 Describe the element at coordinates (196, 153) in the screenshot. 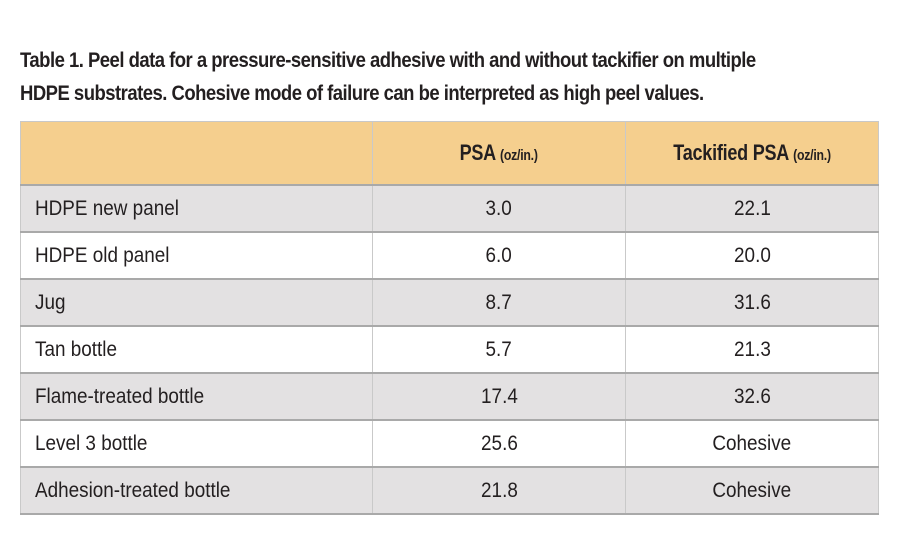

I see `header-substrate` at that location.